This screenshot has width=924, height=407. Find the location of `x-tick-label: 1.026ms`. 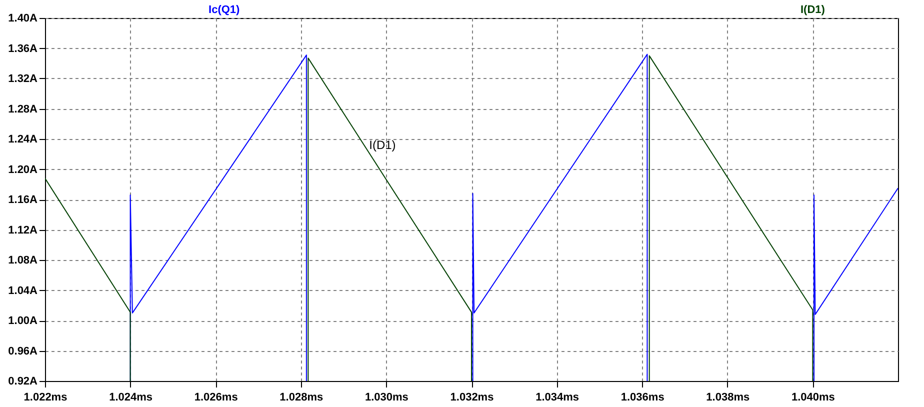

x-tick-label: 1.026ms is located at coordinates (216, 398).